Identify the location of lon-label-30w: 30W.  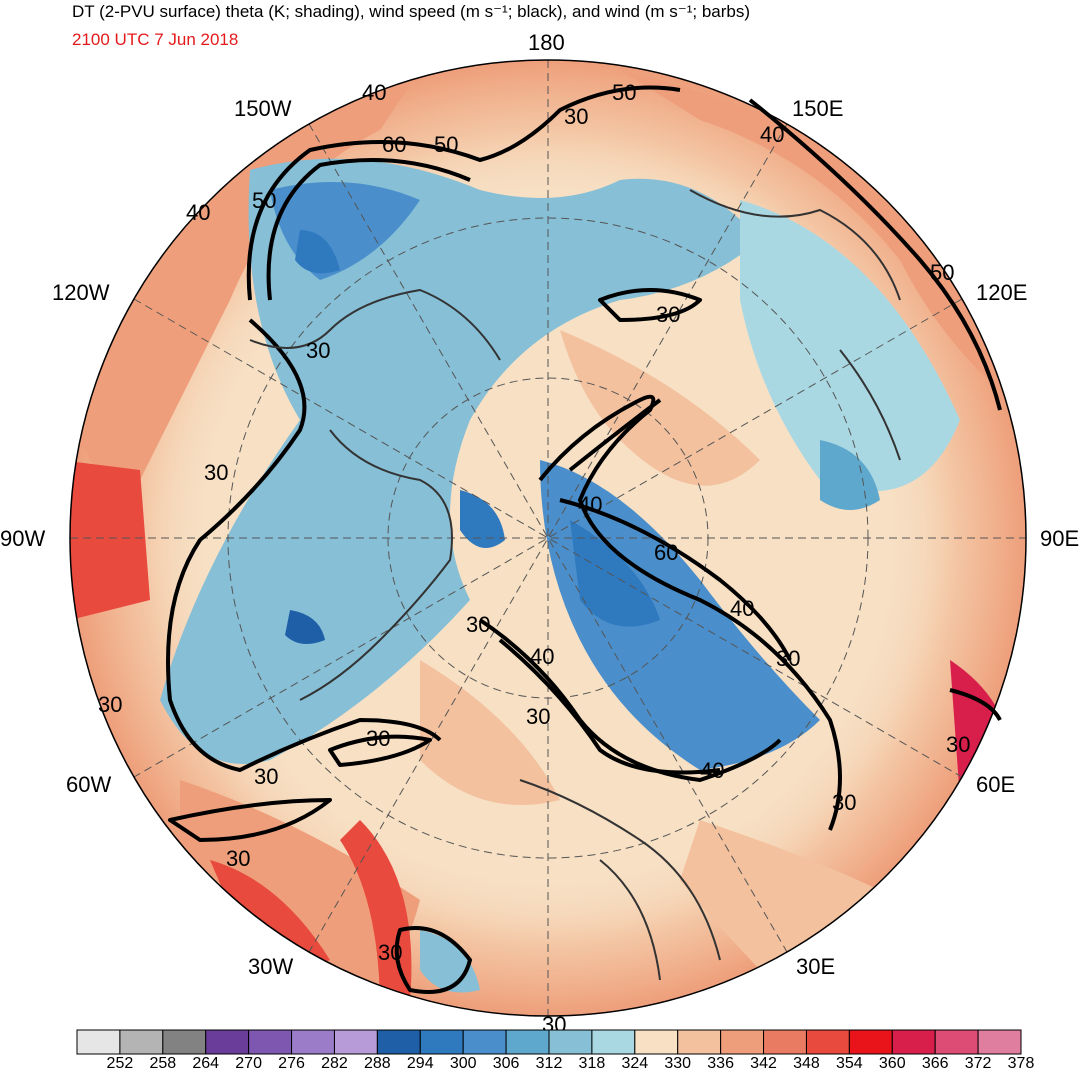
(271, 966).